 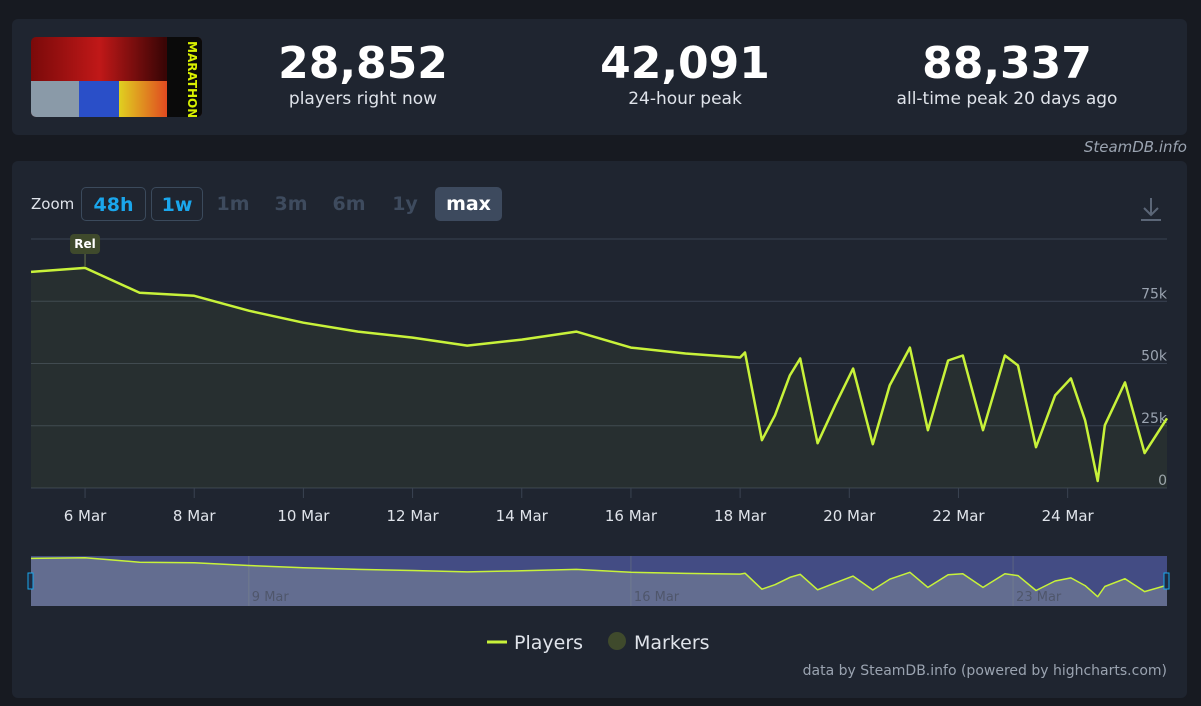 What do you see at coordinates (958, 516) in the screenshot?
I see `x-tick-label: 22 Mar` at bounding box center [958, 516].